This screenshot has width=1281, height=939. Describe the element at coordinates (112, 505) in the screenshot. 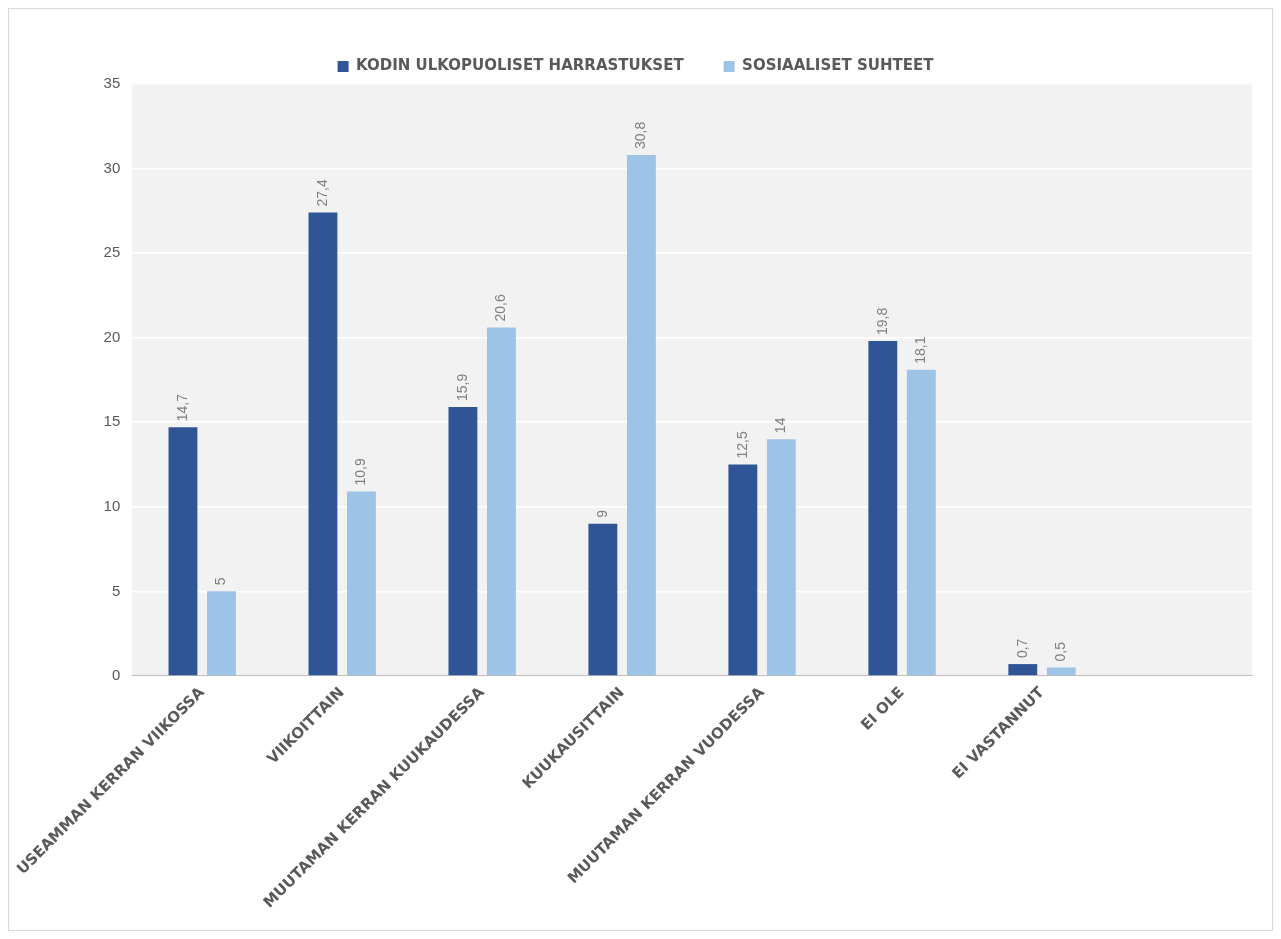

I see `y-tick-label: 10` at that location.